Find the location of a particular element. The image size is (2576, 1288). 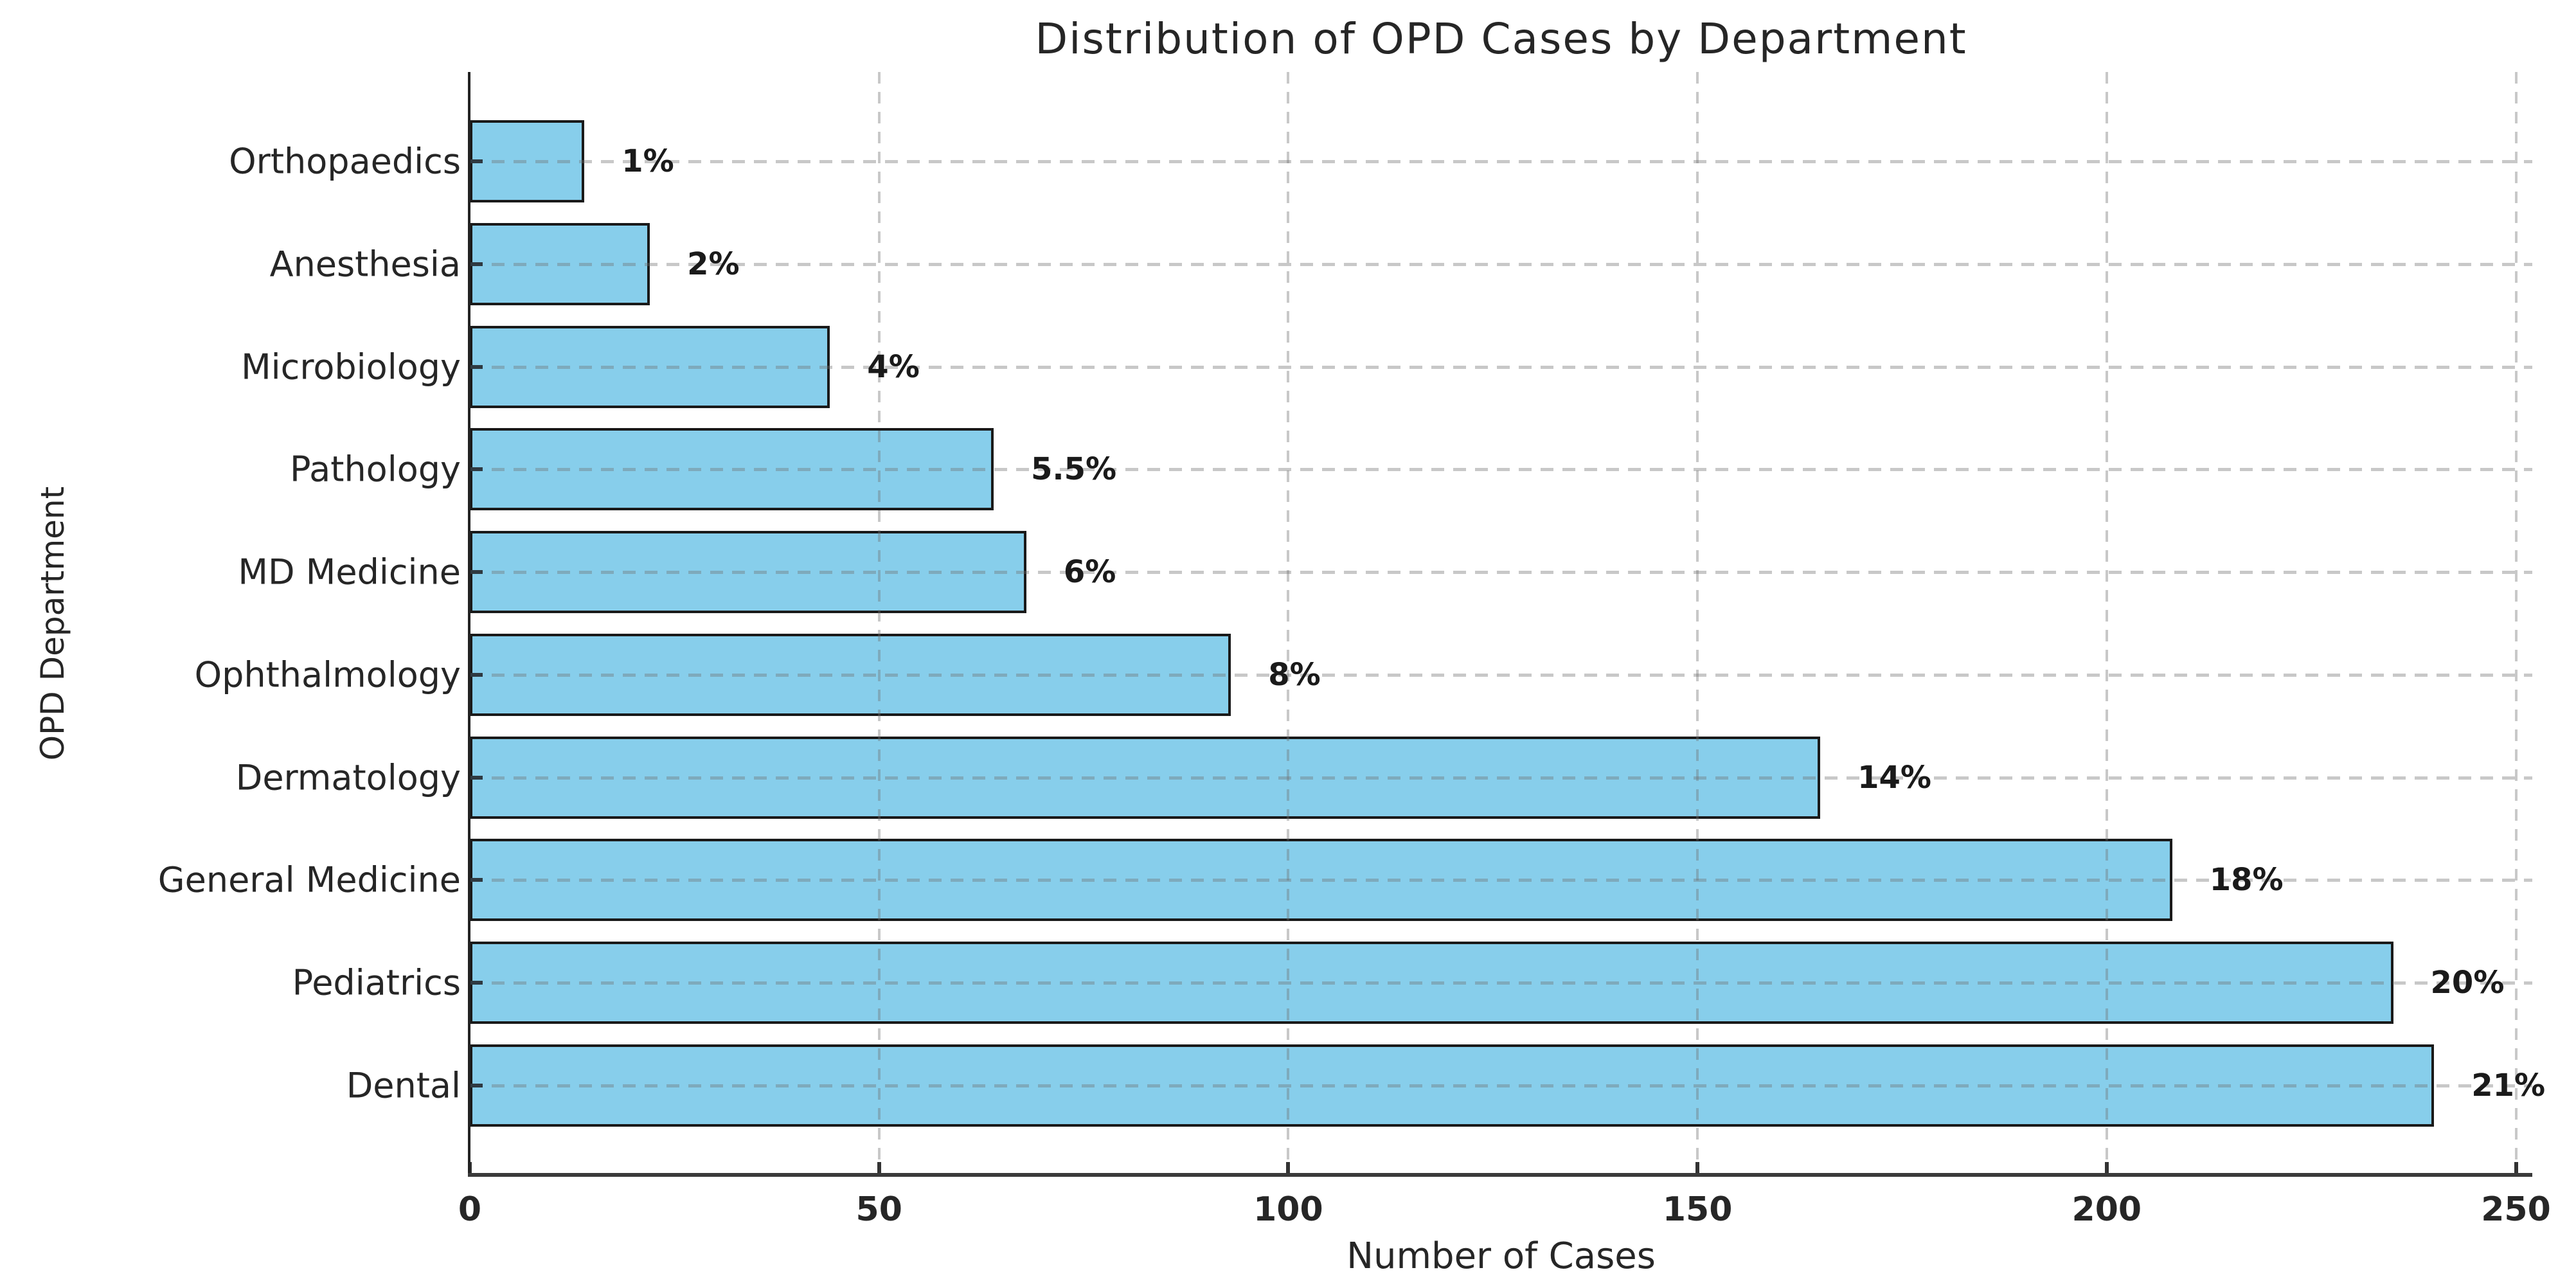

y-tick-label: Dermatology is located at coordinates (348, 777).